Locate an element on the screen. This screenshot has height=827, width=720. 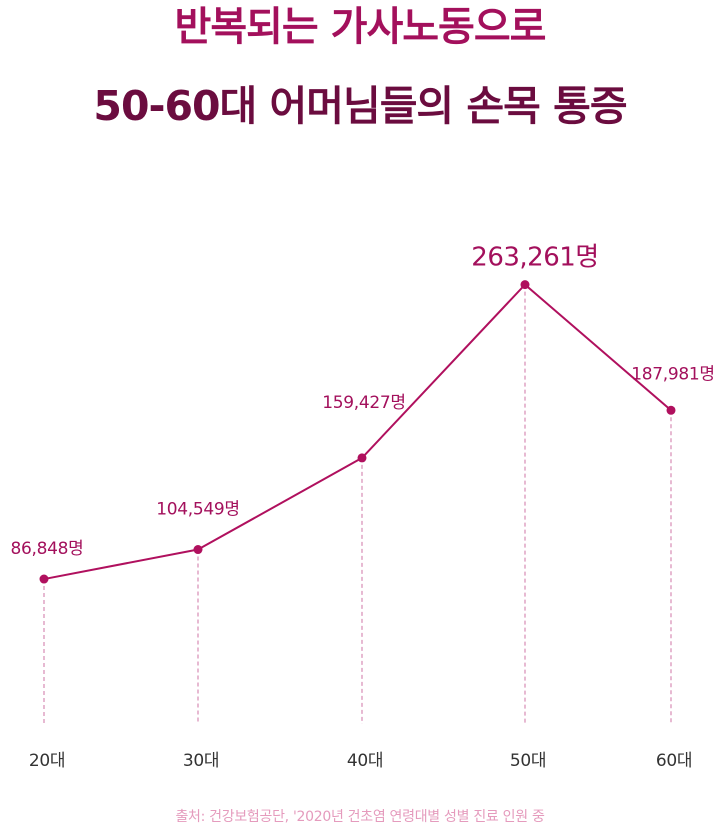
data-label-5: 187,981명 is located at coordinates (673, 374).